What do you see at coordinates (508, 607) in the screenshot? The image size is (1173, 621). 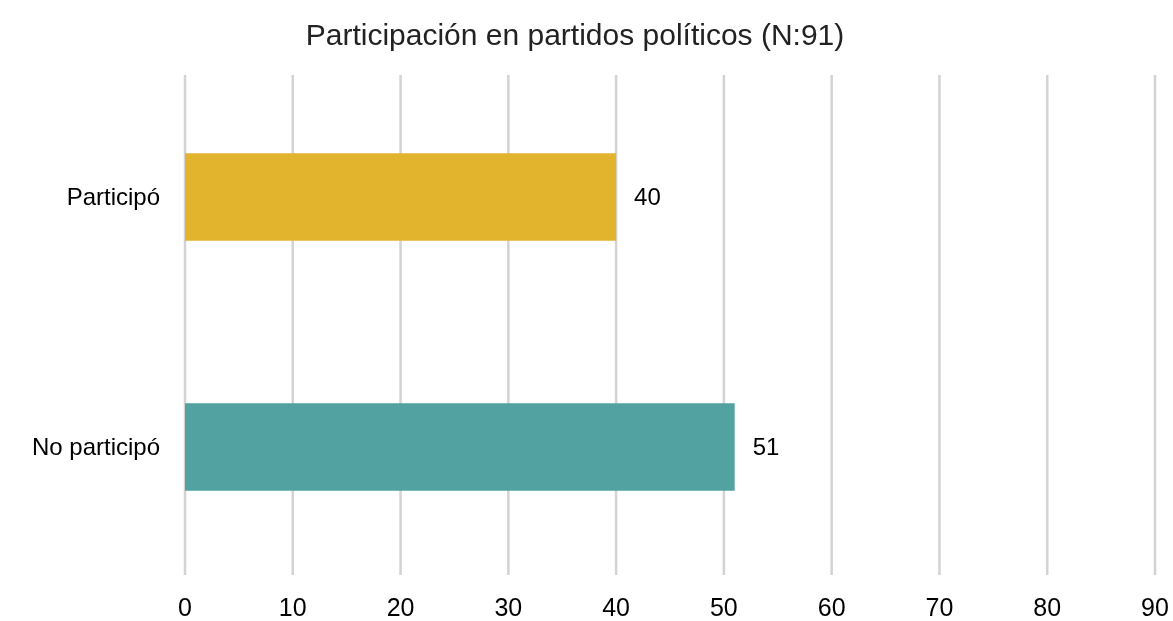 I see `x-tick-label: 30` at bounding box center [508, 607].